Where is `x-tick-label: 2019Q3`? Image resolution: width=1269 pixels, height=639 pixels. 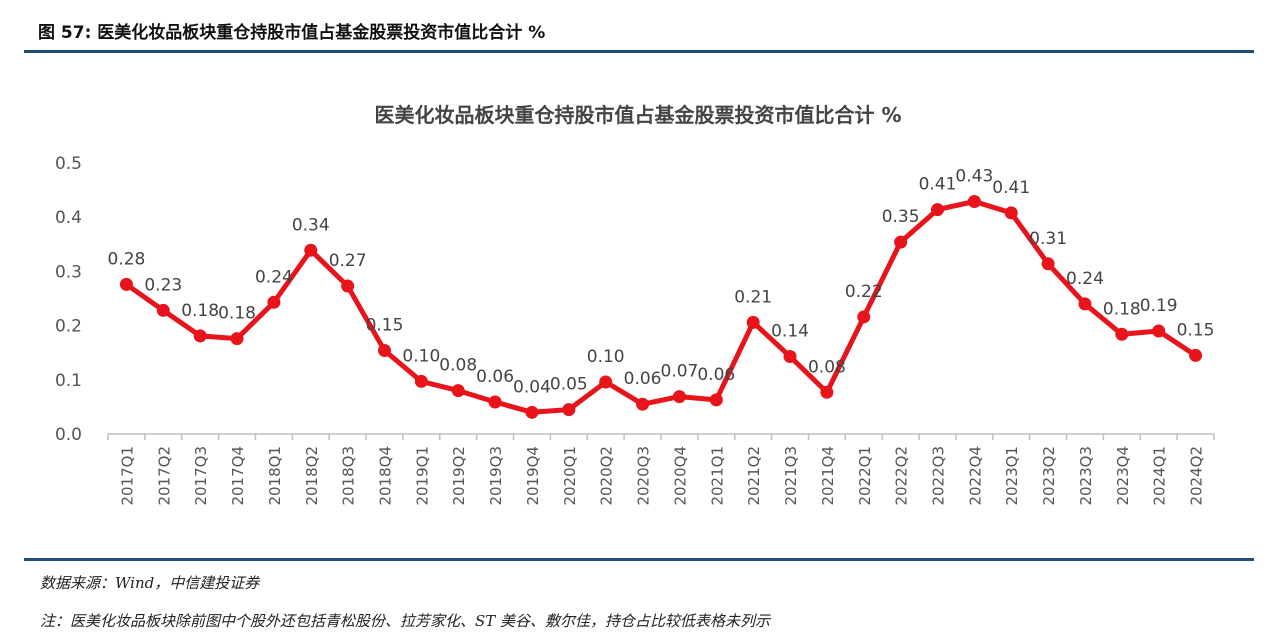
x-tick-label: 2019Q3 is located at coordinates (496, 476).